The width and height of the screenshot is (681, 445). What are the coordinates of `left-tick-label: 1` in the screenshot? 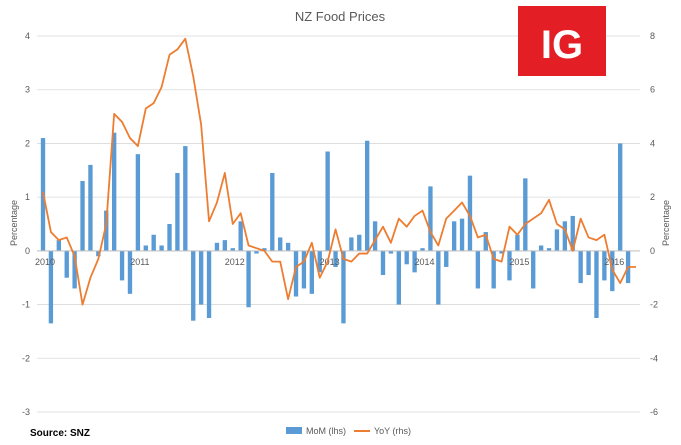 It's located at (27, 197).